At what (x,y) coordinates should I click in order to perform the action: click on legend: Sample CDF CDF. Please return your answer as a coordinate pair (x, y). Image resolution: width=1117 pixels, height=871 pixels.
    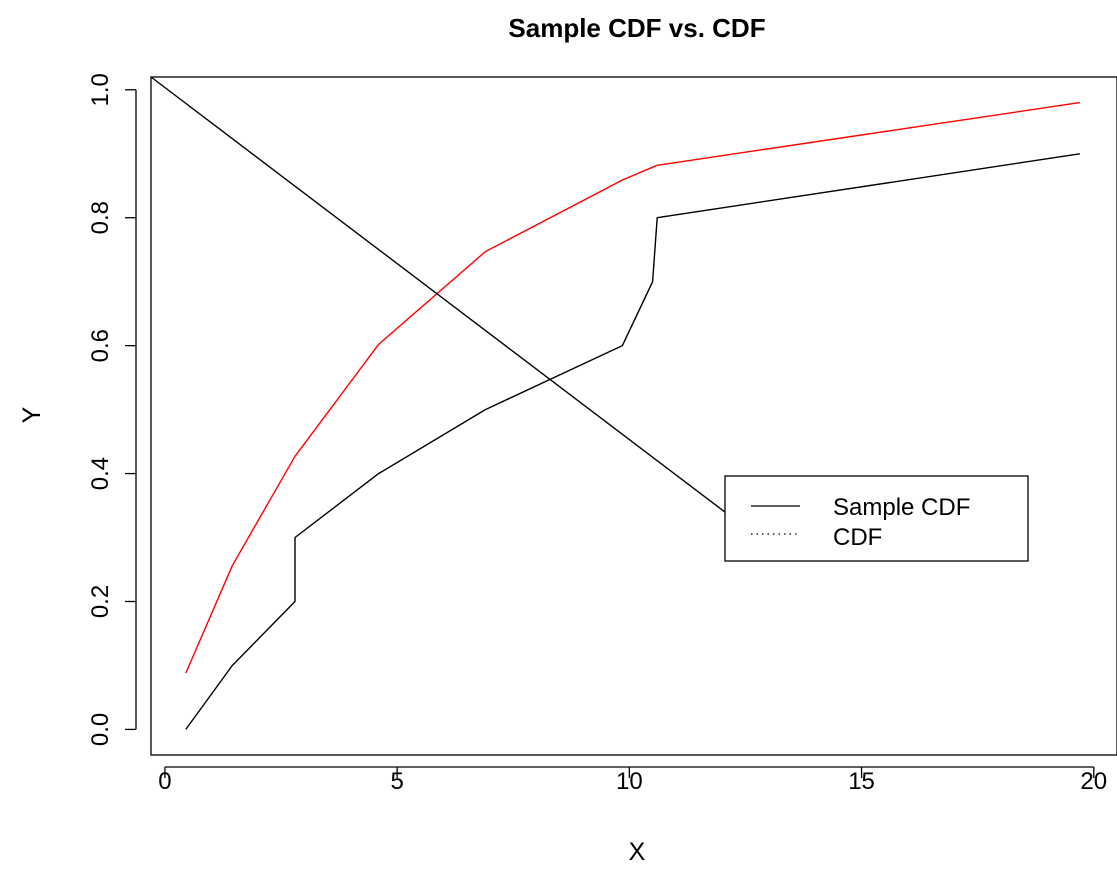
    Looking at the image, I should click on (876, 518).